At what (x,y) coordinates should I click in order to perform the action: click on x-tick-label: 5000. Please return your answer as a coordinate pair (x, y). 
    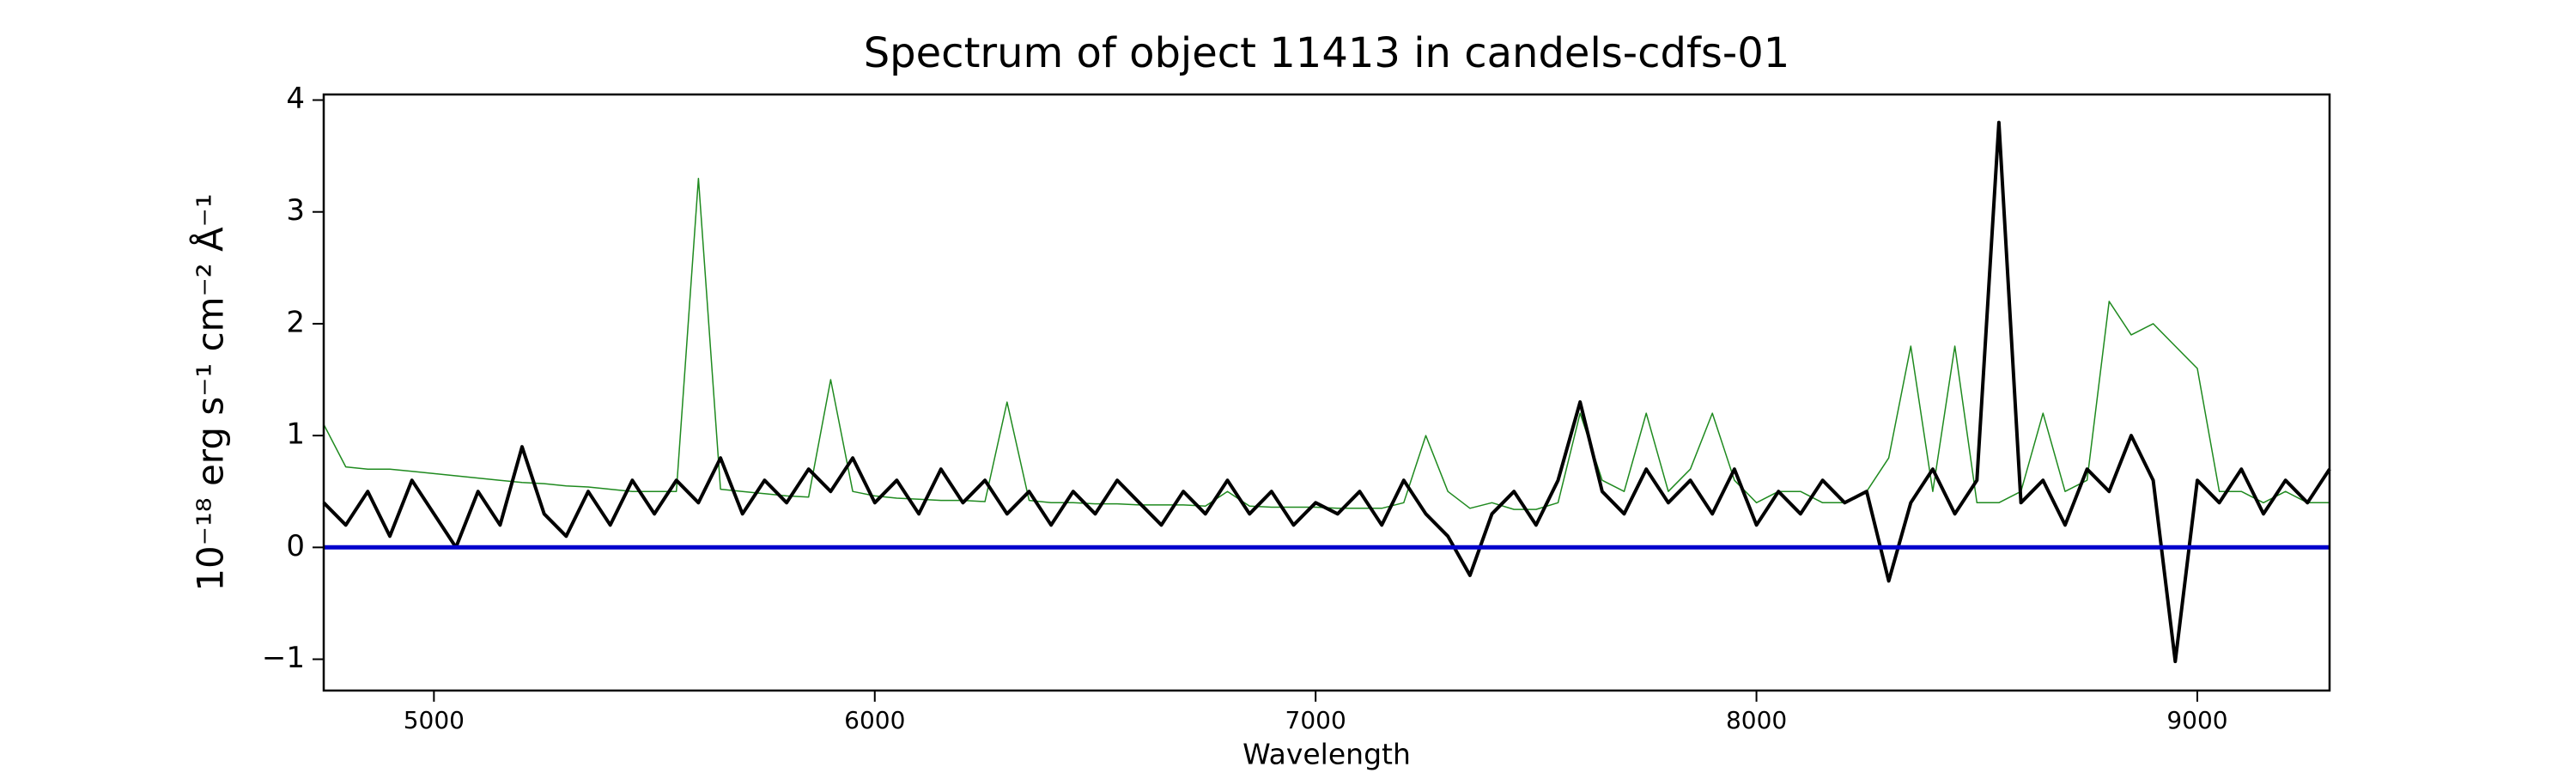
    Looking at the image, I should click on (434, 720).